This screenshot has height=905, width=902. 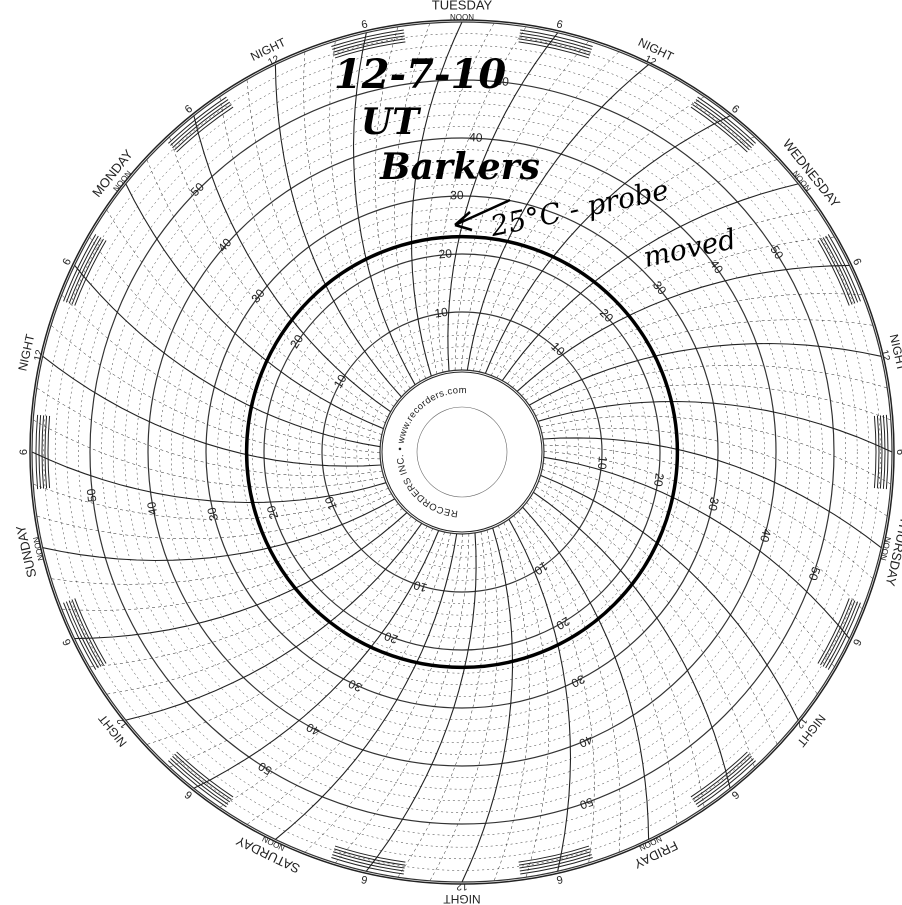 What do you see at coordinates (586, 741) in the screenshot?
I see `scale-label: 40` at bounding box center [586, 741].